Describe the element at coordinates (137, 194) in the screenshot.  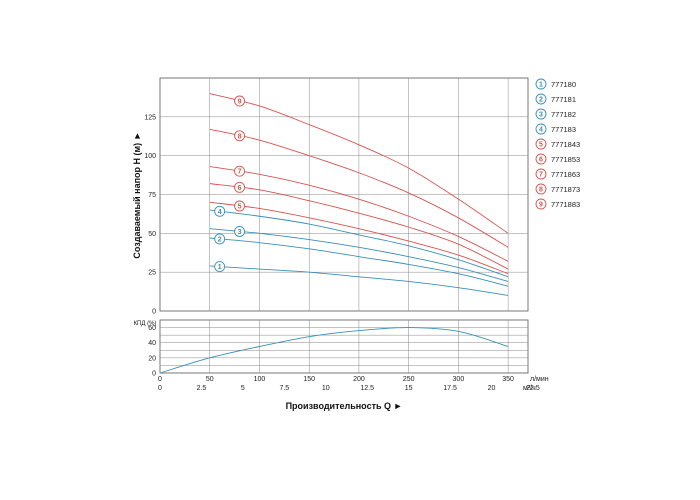
I see `head-axis-title: Создаваемый напор H (м) ►` at that location.